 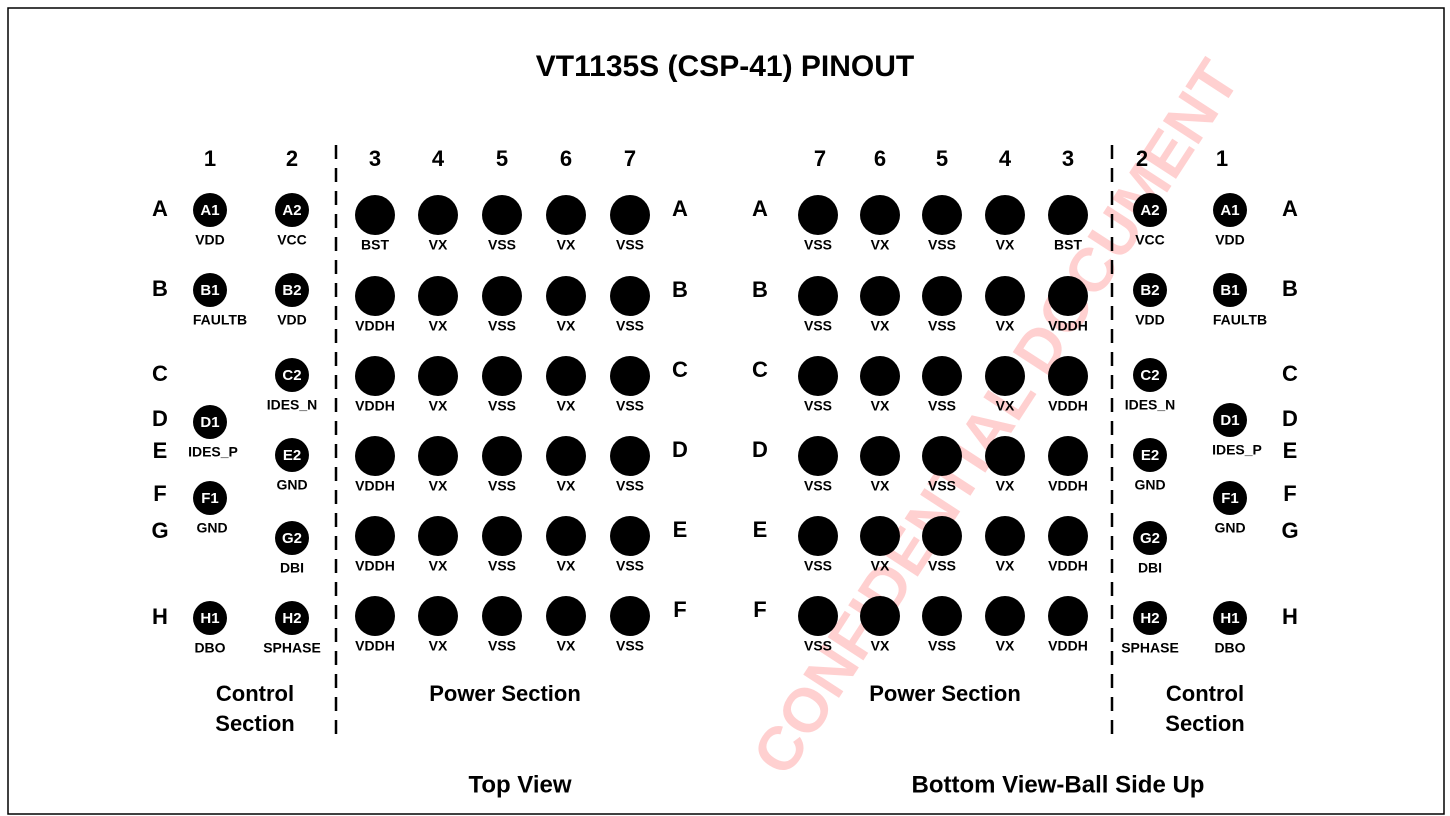 I want to click on pin-id: A2, so click(x=291, y=210).